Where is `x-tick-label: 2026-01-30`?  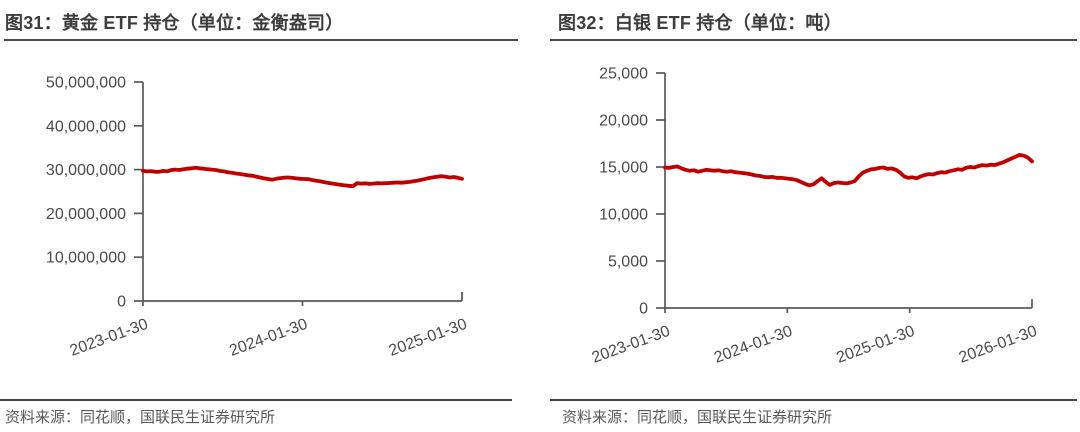 x-tick-label: 2026-01-30 is located at coordinates (998, 345).